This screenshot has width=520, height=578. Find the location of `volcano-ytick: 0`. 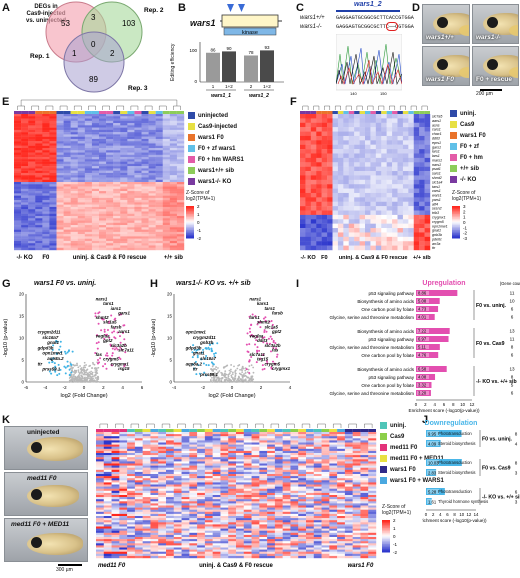

volcano-ytick: 0 is located at coordinates (170, 382).